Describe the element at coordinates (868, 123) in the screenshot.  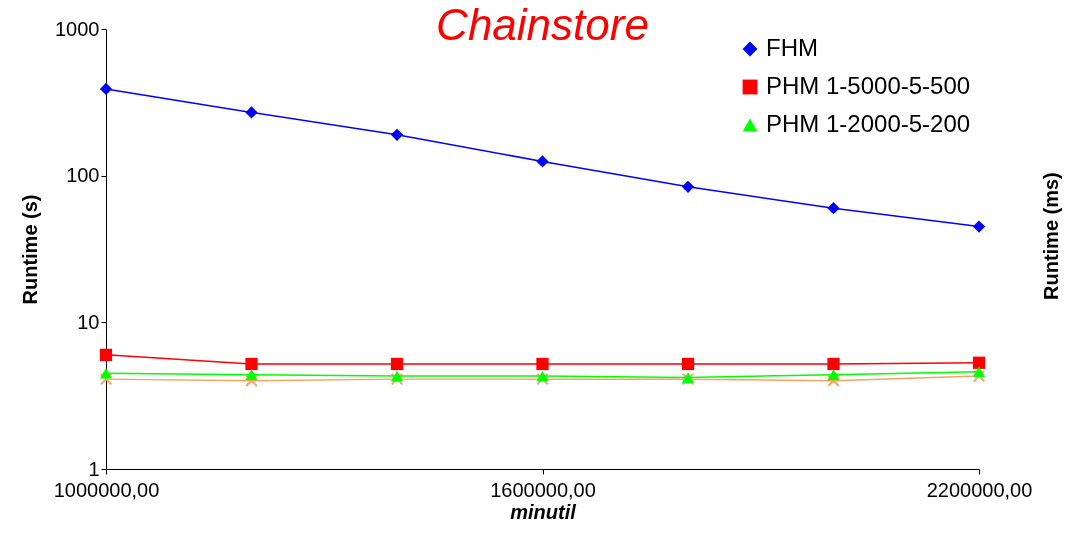
I see `legend-label: PHM 1-2000-5-200` at that location.